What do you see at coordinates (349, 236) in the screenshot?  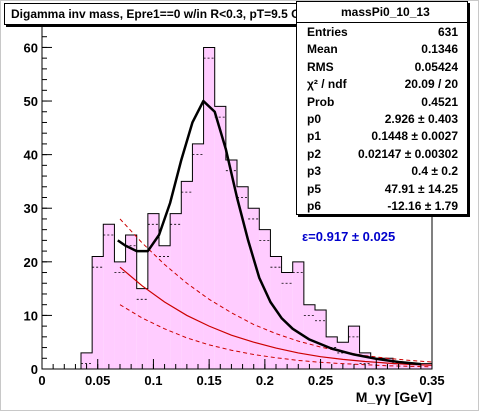 I see `efficiency-annotation: ε=0.917 ± 0.025` at bounding box center [349, 236].